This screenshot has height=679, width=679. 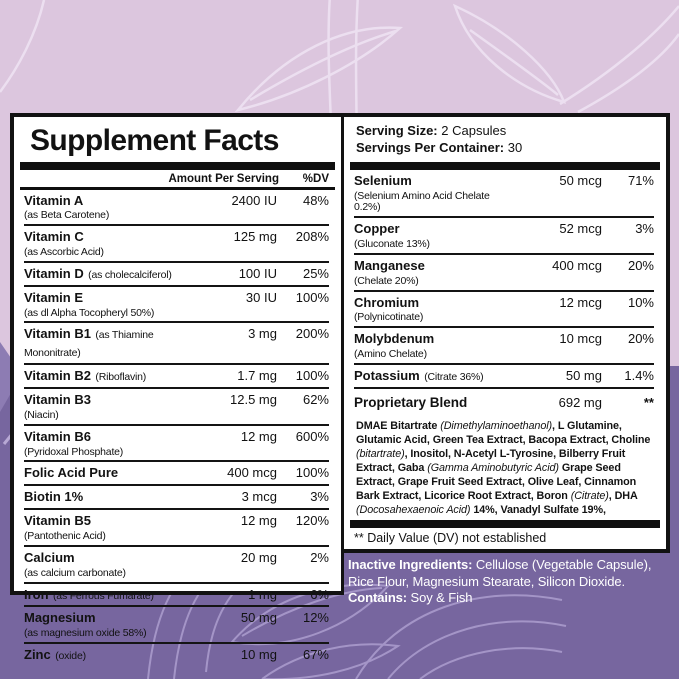 What do you see at coordinates (89, 344) in the screenshot?
I see `nutrient-source: (as Thiamine Mononitrate)` at bounding box center [89, 344].